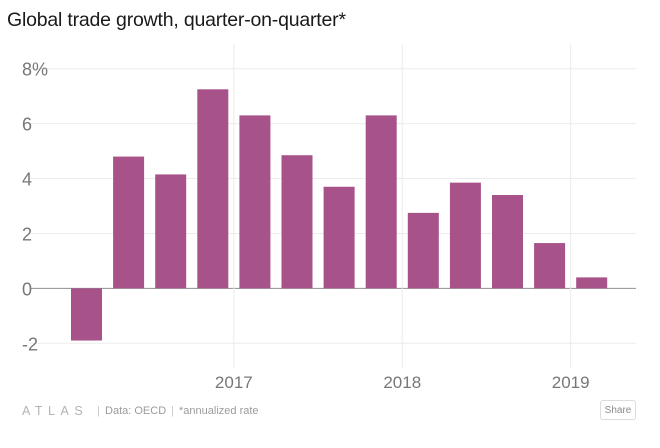  Describe the element at coordinates (27, 289) in the screenshot. I see `y-tick-label: 0` at that location.